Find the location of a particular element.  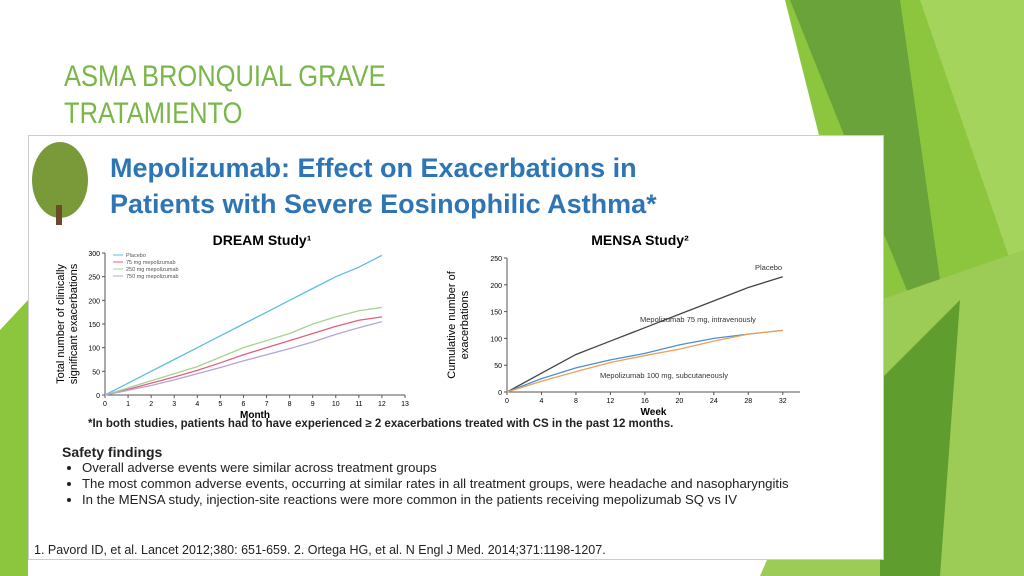

series-label: Mepolizumab 100 mg, subcutaneously is located at coordinates (664, 375).